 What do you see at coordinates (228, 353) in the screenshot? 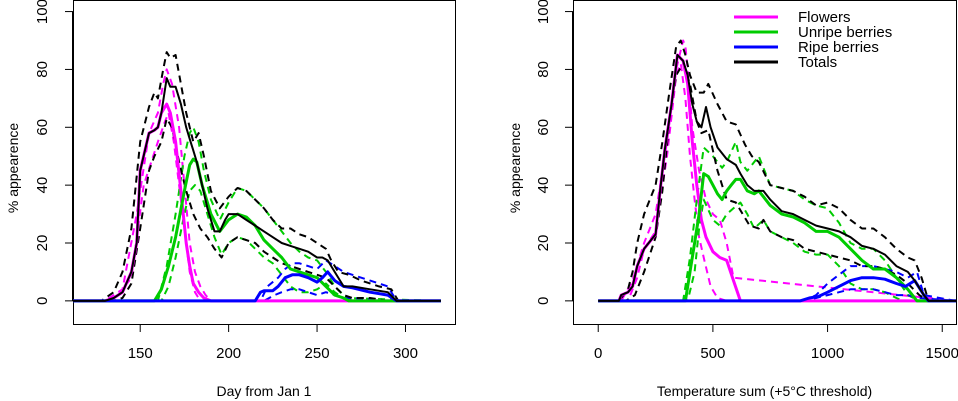
I see `x-tick-label: 200` at bounding box center [228, 353].